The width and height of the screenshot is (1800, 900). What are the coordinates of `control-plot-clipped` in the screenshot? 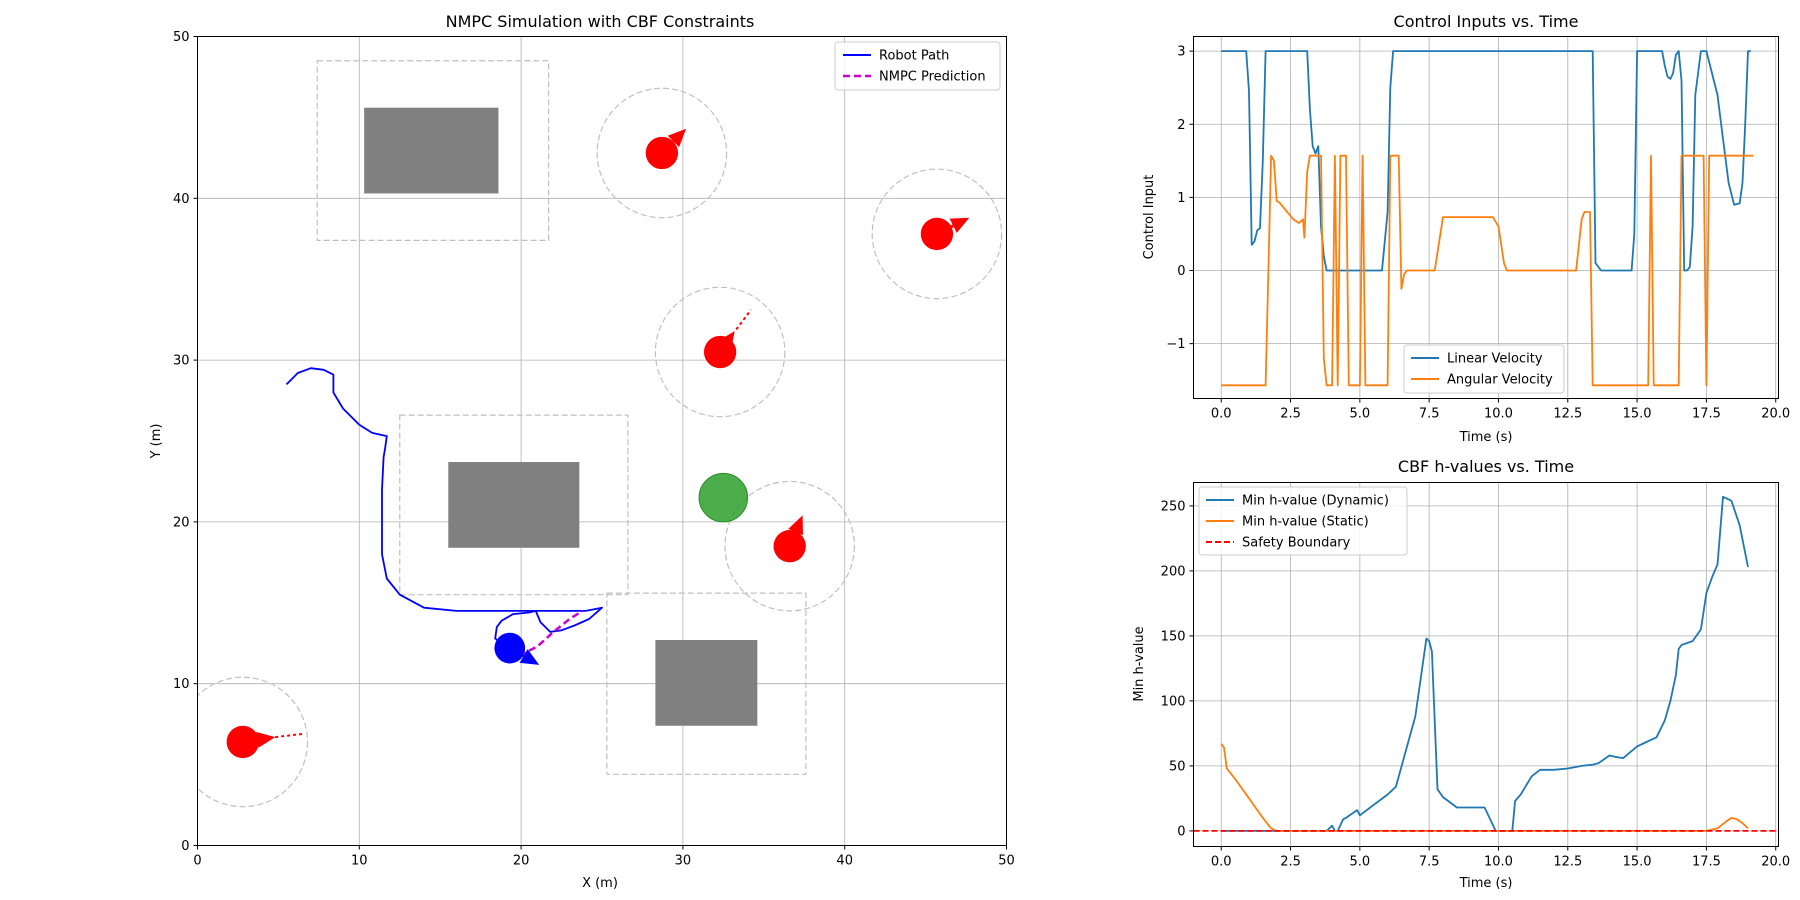 It's located at (1487, 218).